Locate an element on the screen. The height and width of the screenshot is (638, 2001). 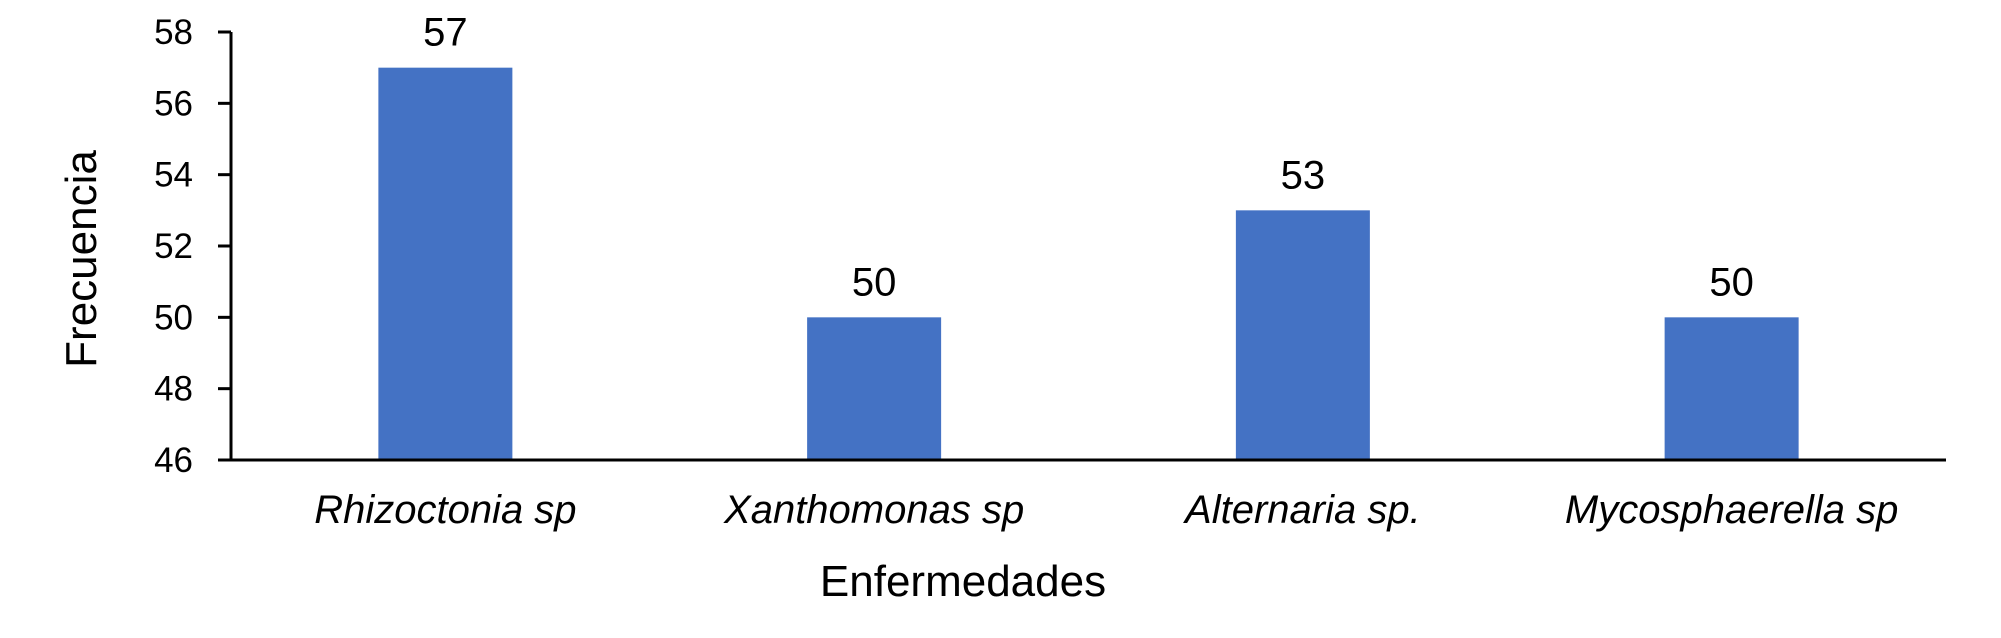
y-tick-label: 52 is located at coordinates (173, 246).